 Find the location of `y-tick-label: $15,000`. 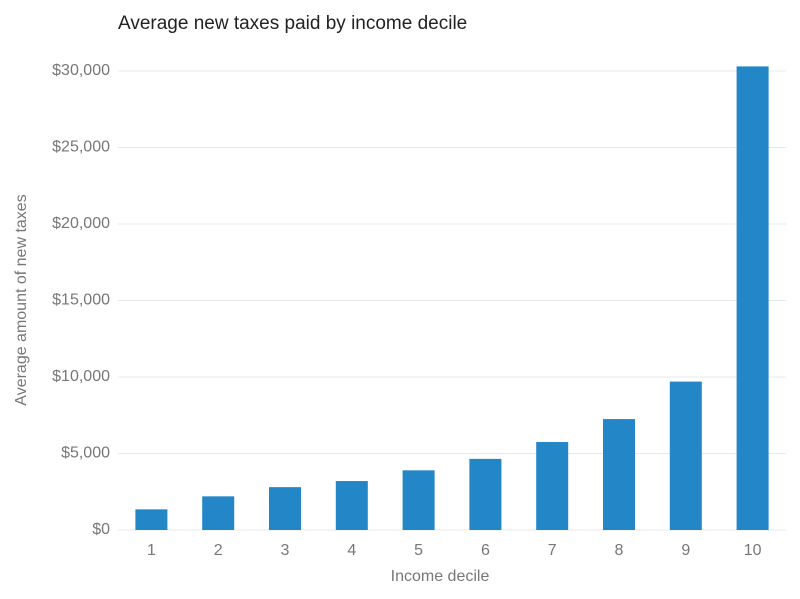

y-tick-label: $15,000 is located at coordinates (81, 300).